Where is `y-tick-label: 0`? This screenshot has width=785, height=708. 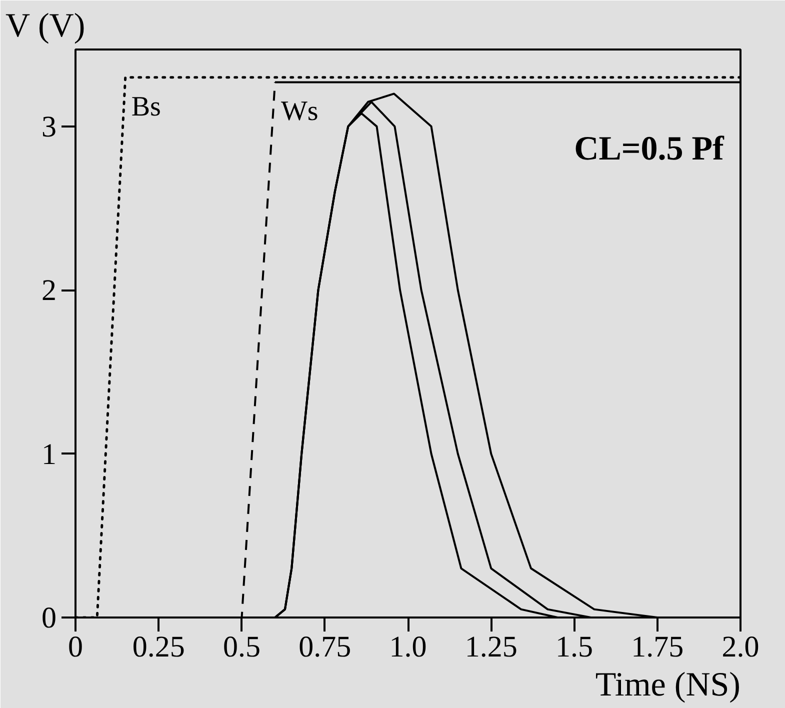
y-tick-label: 0 is located at coordinates (49, 618).